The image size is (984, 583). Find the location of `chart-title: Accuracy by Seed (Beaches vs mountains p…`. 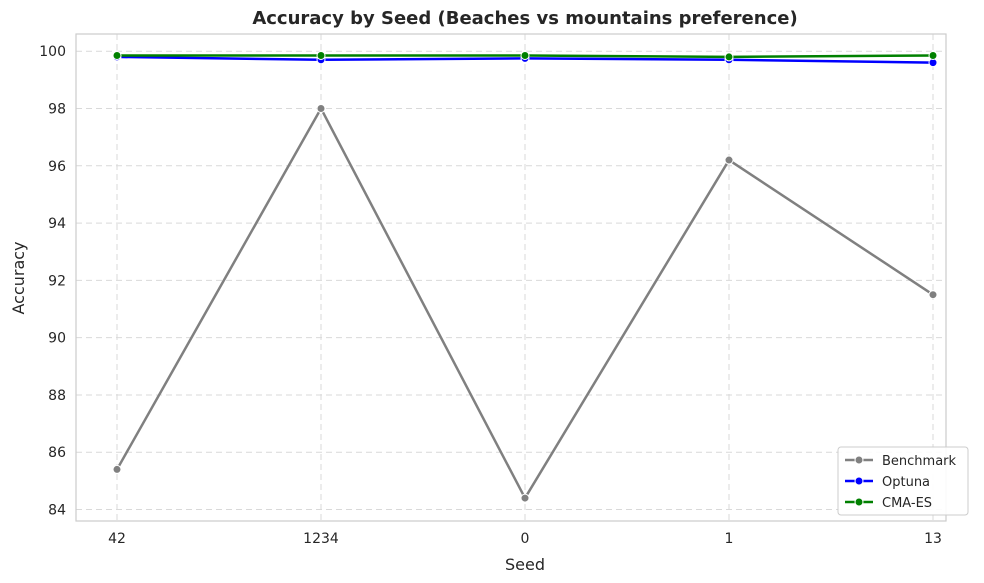

chart-title: Accuracy by Seed (Beaches vs mountains p… is located at coordinates (524, 18).